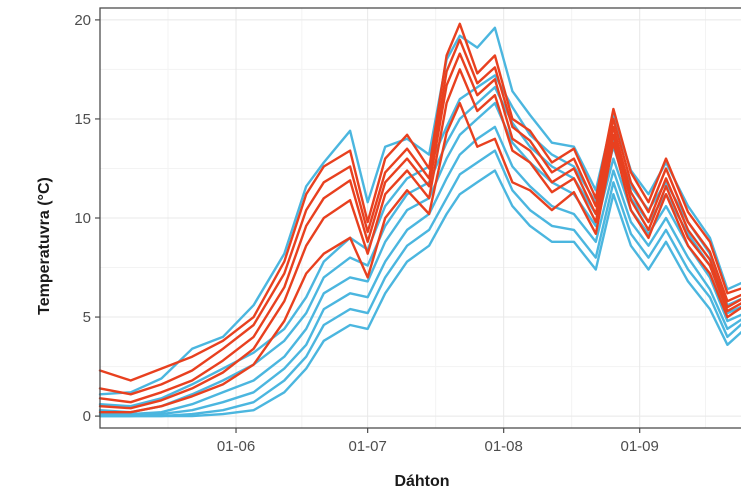 The image size is (741, 490). I want to click on x-axis-title: Dáhton, so click(421, 481).